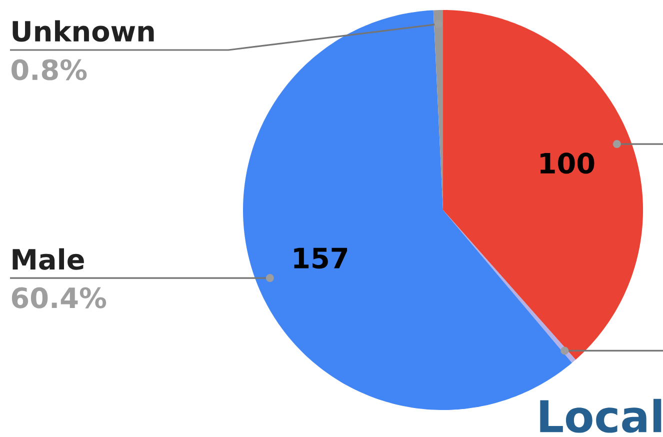 Image resolution: width=663 pixels, height=437 pixels. I want to click on text: 60.4%, so click(59, 297).